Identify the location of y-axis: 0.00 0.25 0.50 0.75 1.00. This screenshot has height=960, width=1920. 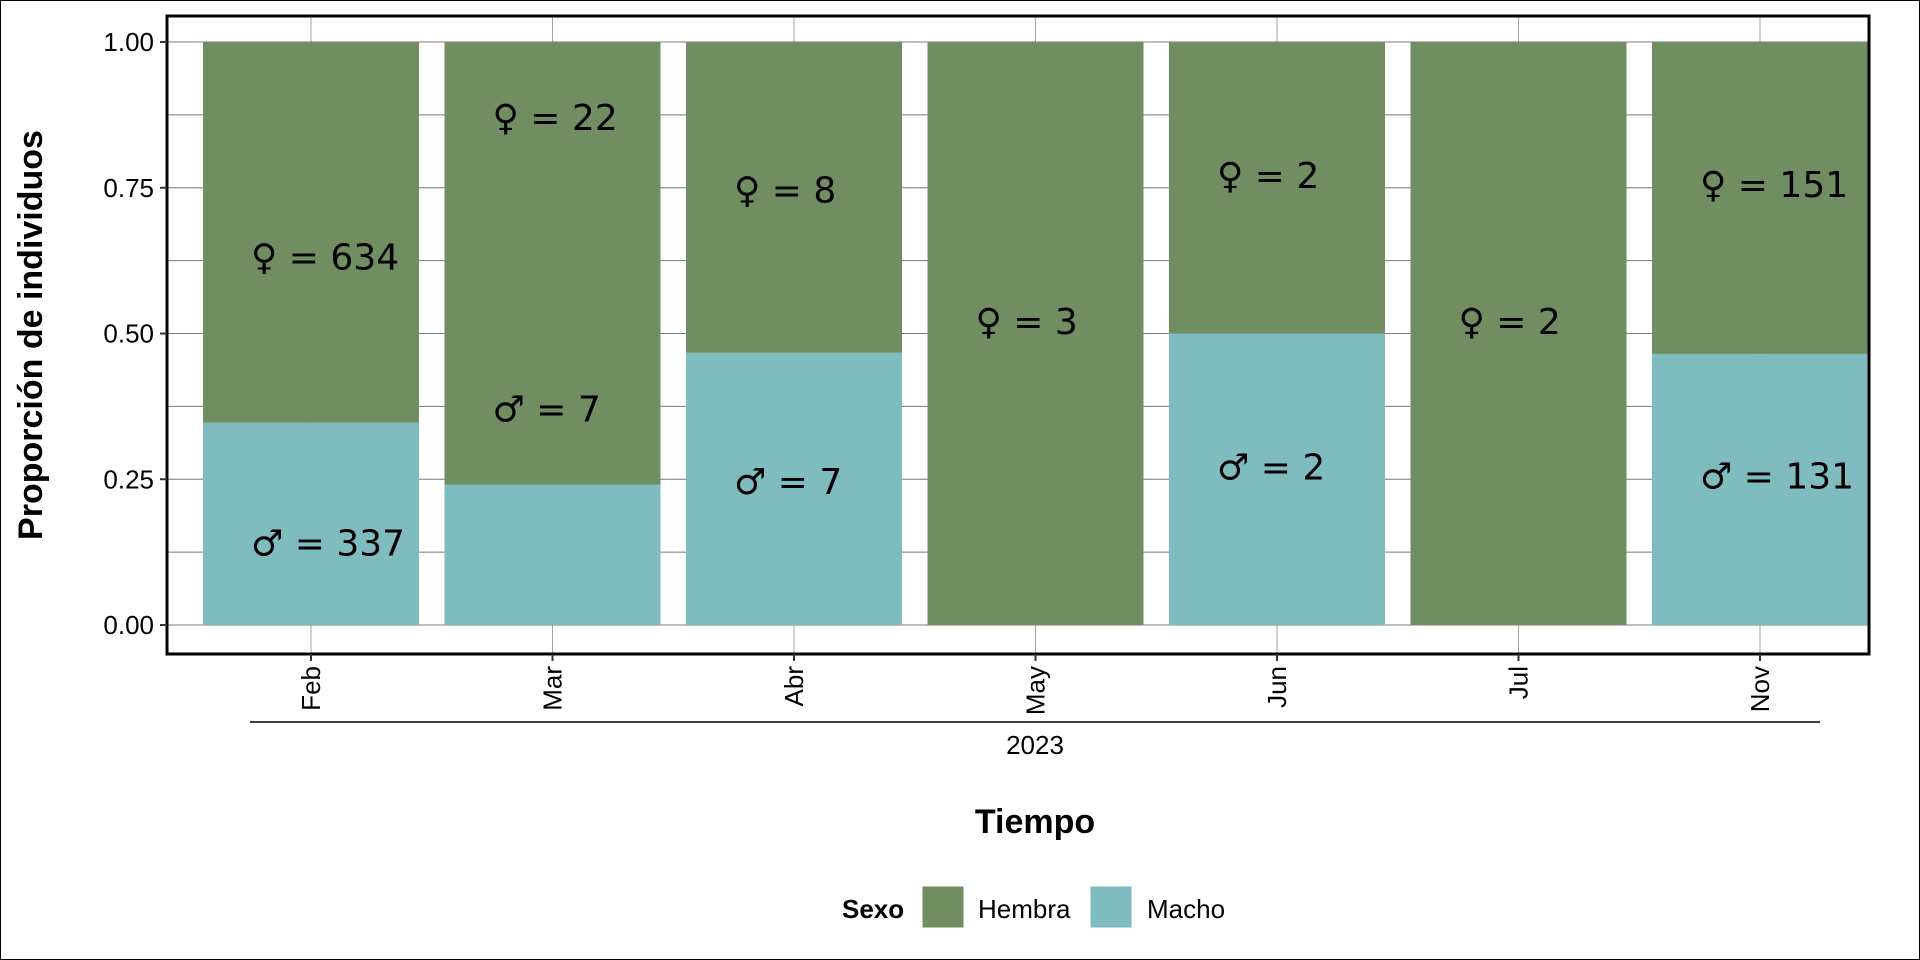
(135, 333).